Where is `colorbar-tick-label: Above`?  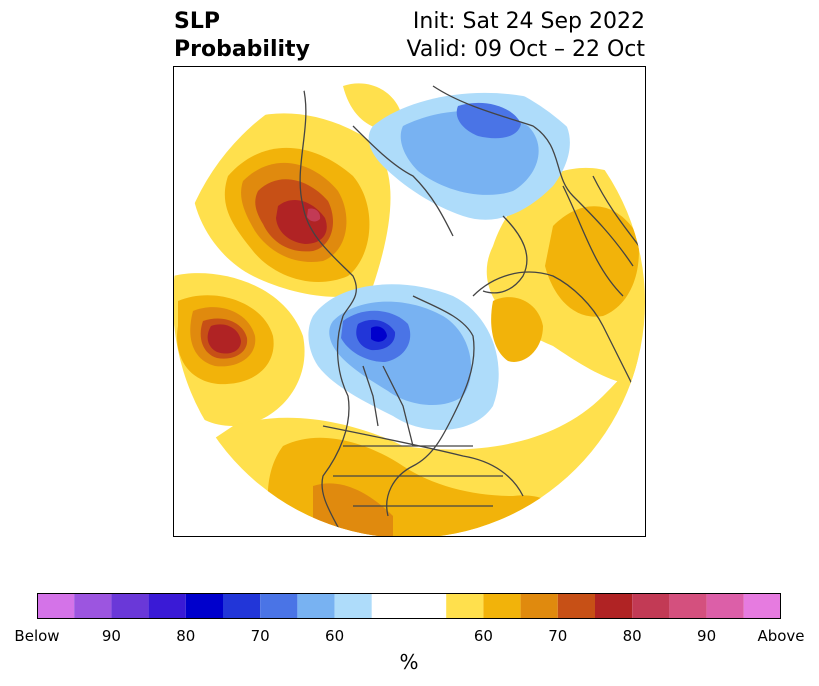
colorbar-tick-label: Above is located at coordinates (781, 636).